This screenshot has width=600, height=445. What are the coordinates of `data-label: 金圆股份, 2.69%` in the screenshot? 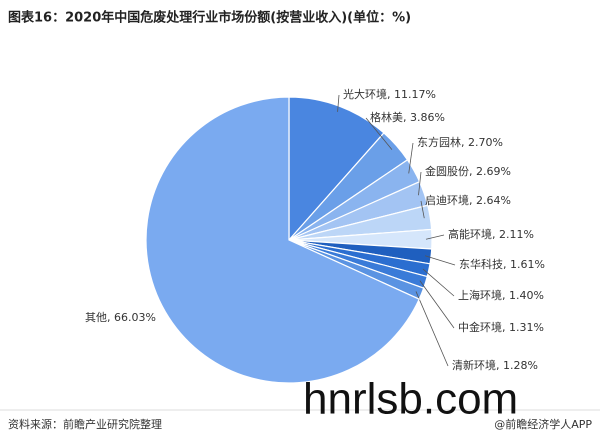 It's located at (468, 171).